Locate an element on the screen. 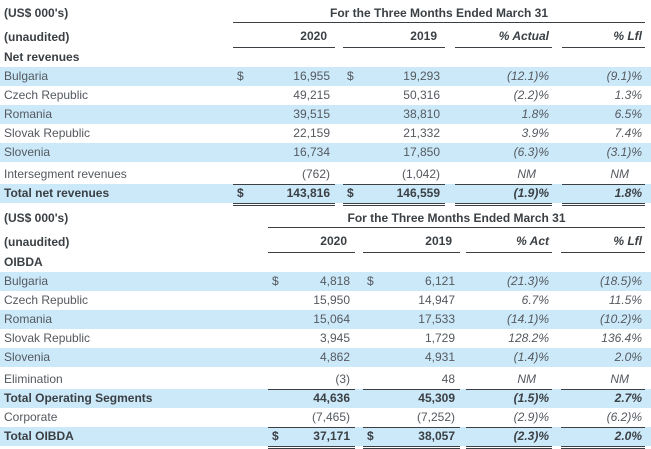 This screenshot has width=651, height=449. amount-2019: (7,252) is located at coordinates (435, 417).